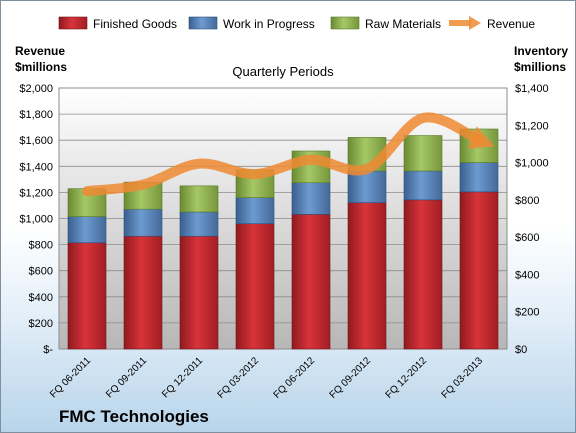 Image resolution: width=576 pixels, height=433 pixels. Describe the element at coordinates (203, 23) in the screenshot. I see `legend-swatch-work-in-progress` at that location.